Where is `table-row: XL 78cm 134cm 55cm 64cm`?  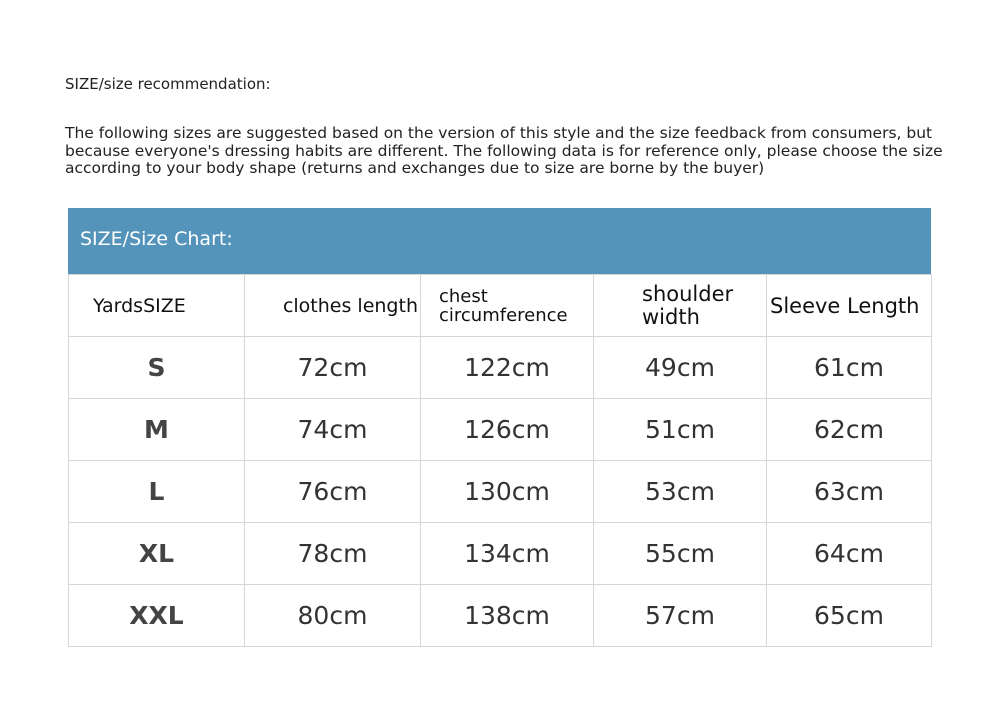
table-row: XL 78cm 134cm 55cm 64cm is located at coordinates (500, 553).